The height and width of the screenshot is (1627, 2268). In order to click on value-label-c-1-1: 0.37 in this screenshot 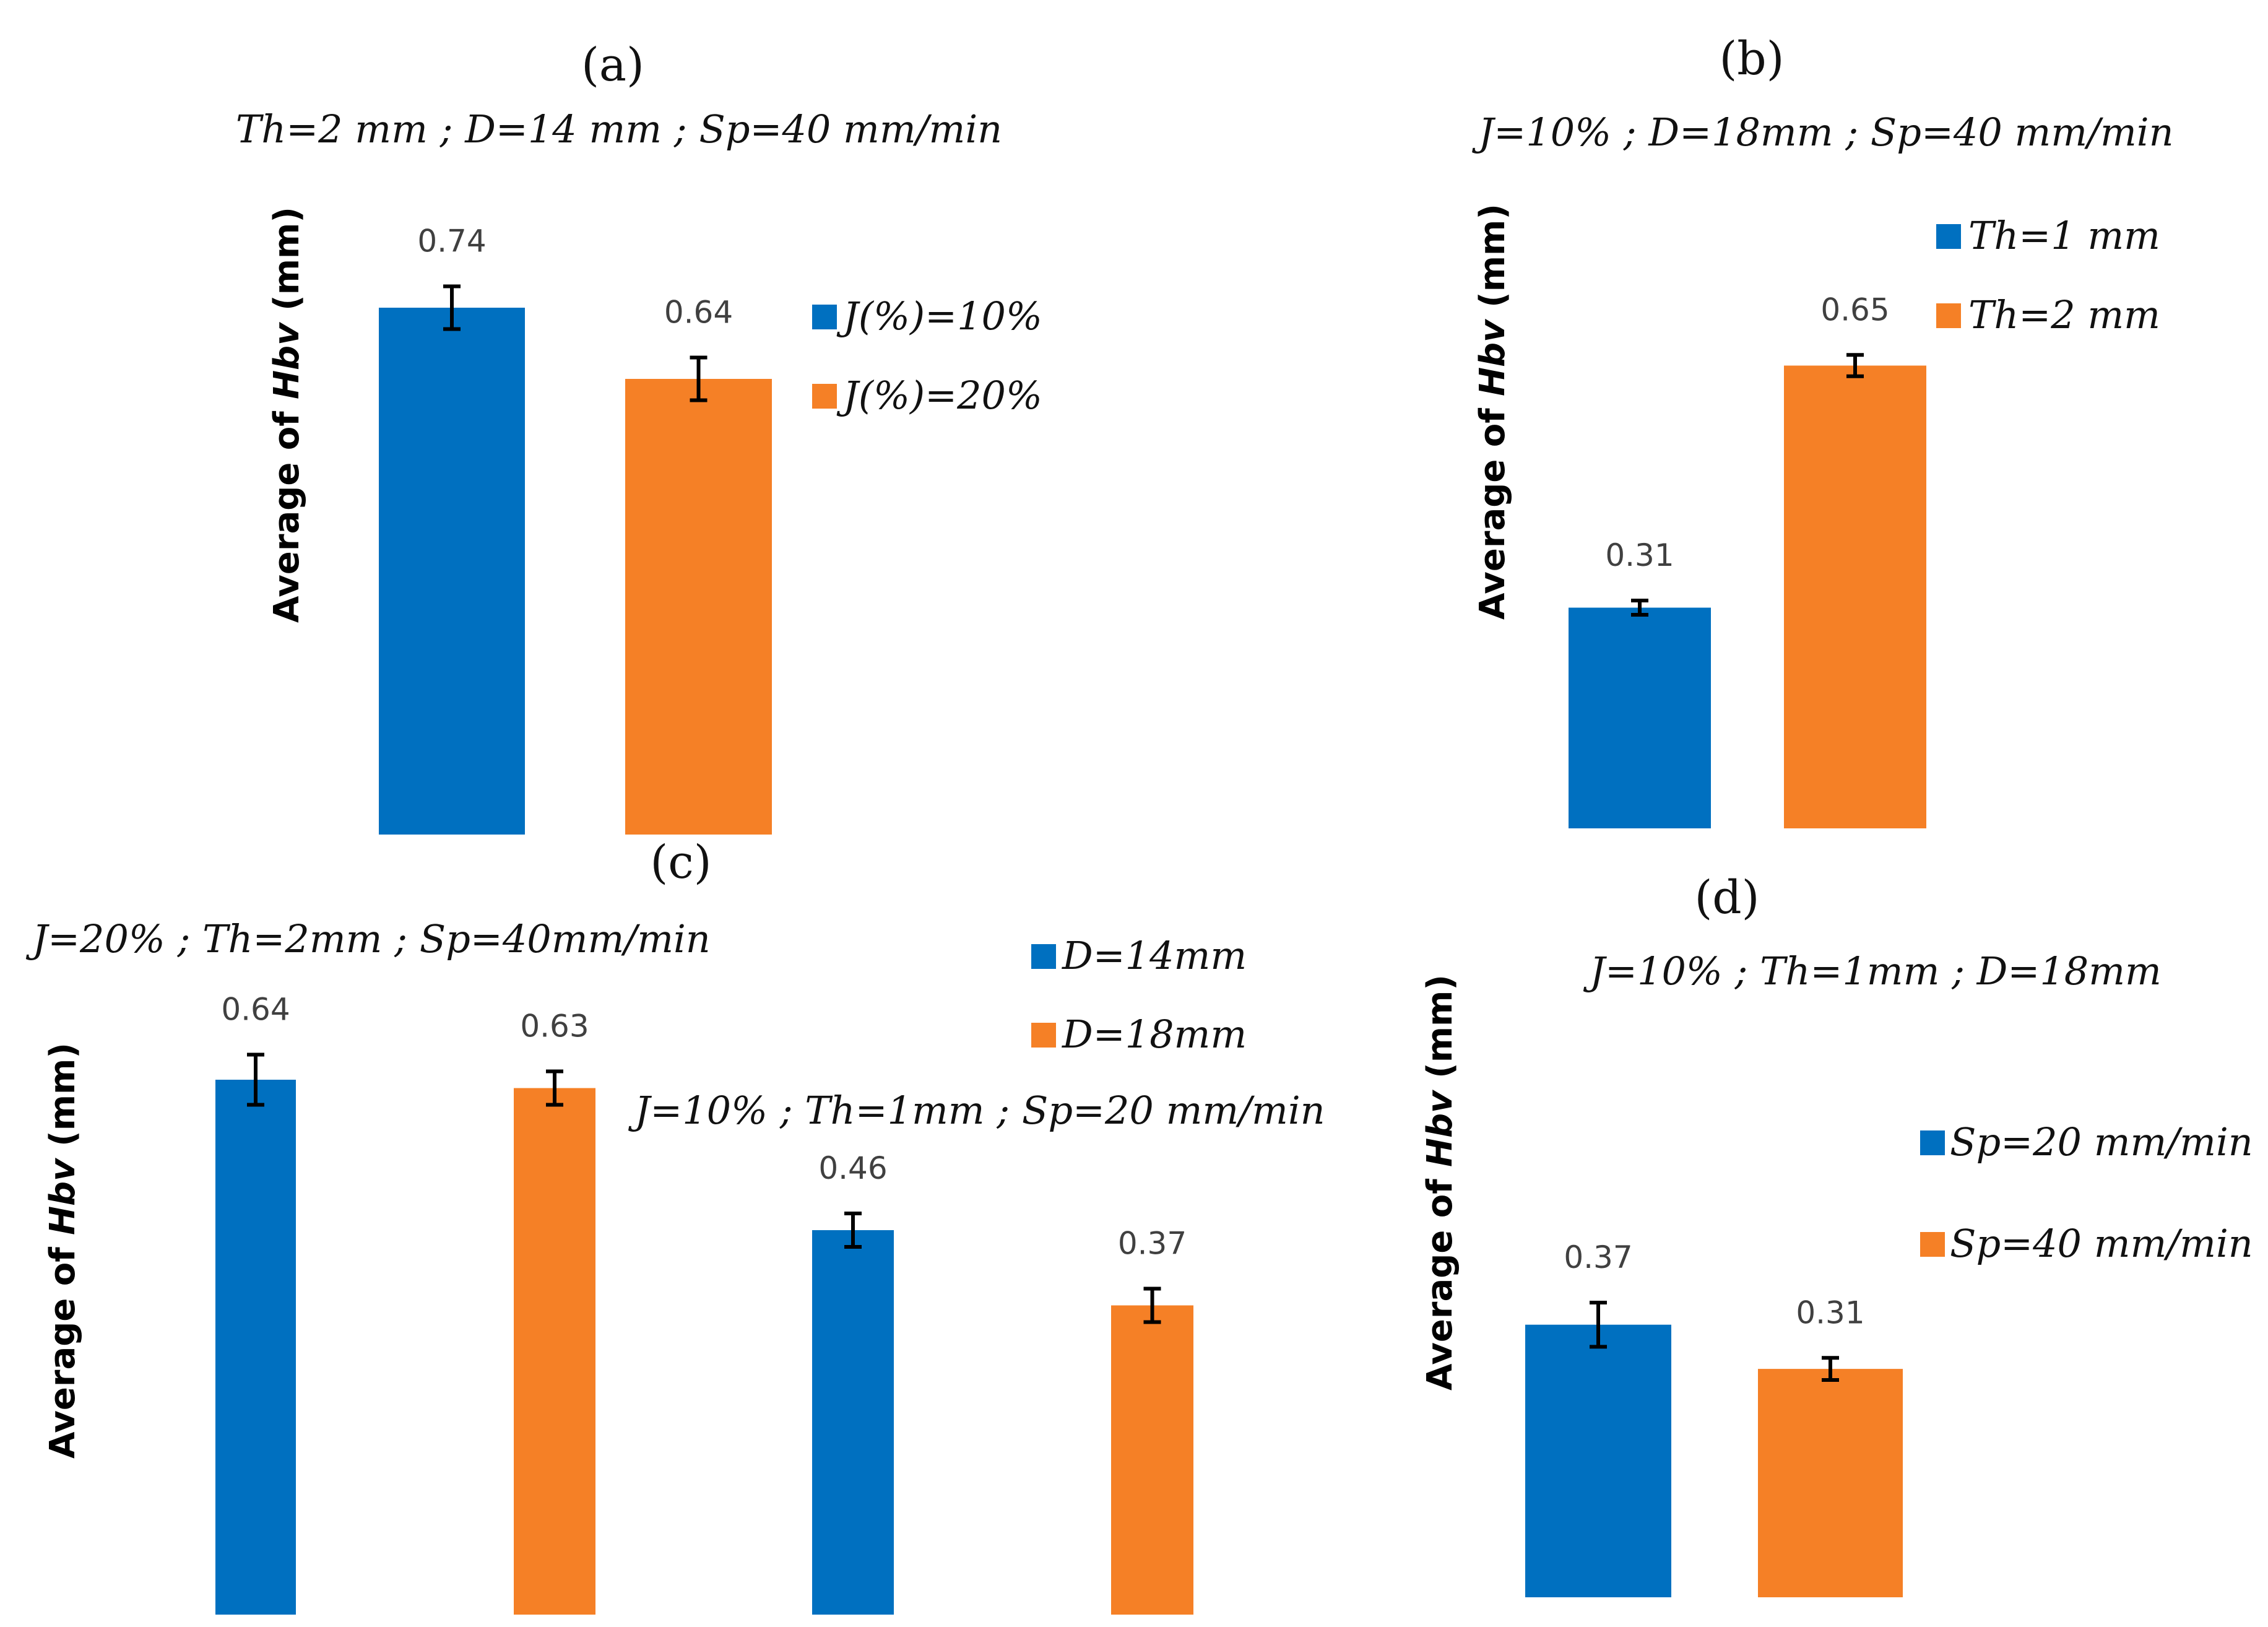, I will do `click(1152, 1244)`.